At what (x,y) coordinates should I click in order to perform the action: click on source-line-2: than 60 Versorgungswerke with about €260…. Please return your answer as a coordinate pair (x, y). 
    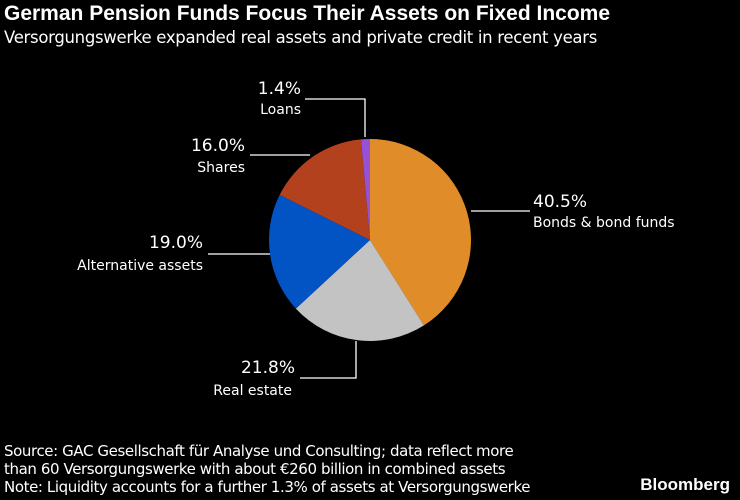
    Looking at the image, I should click on (255, 469).